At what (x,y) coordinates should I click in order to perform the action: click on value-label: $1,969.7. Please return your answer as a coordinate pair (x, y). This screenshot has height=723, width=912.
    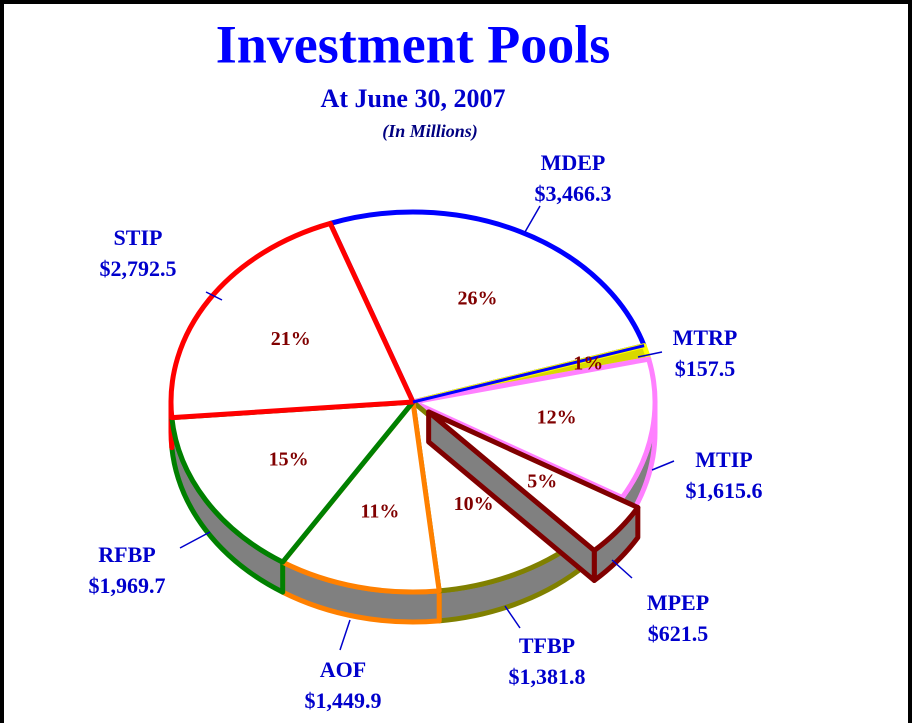
    Looking at the image, I should click on (127, 585).